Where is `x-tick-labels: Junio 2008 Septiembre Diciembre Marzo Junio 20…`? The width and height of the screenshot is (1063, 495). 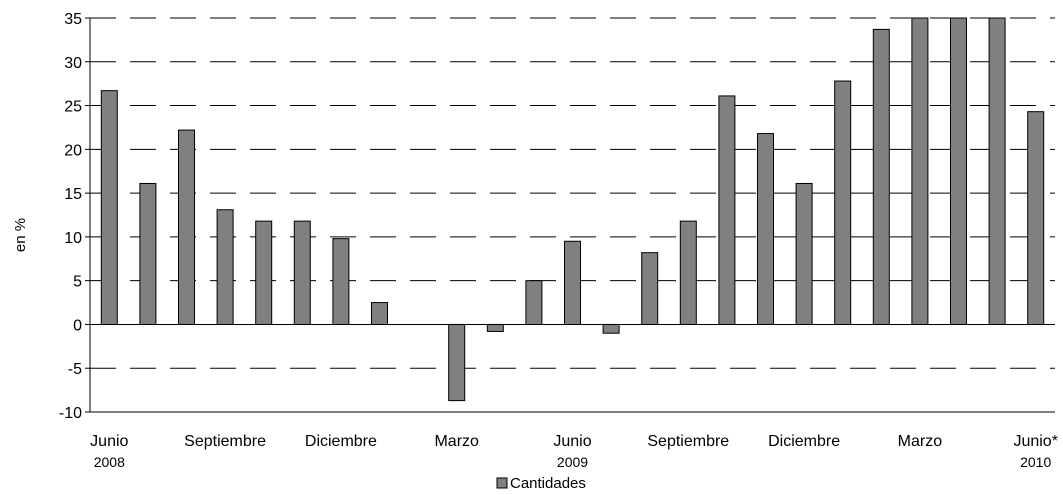 x-tick-labels: Junio 2008 Septiembre Diciembre Marzo Junio 20… is located at coordinates (574, 451).